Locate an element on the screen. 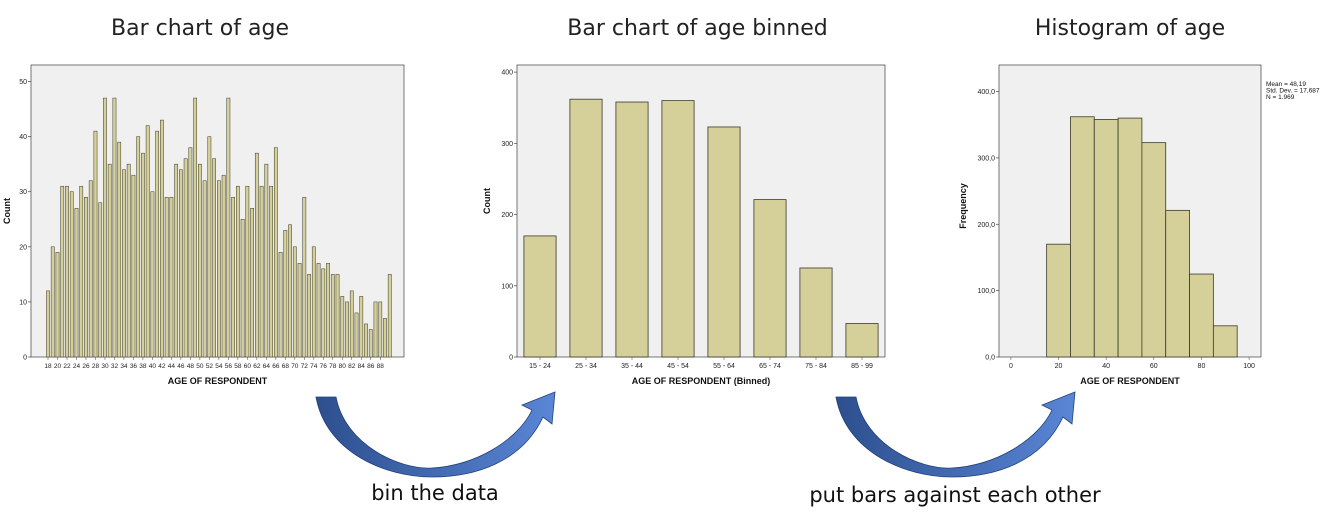 The height and width of the screenshot is (517, 1333). x-tick-label: 40 is located at coordinates (1106, 366).